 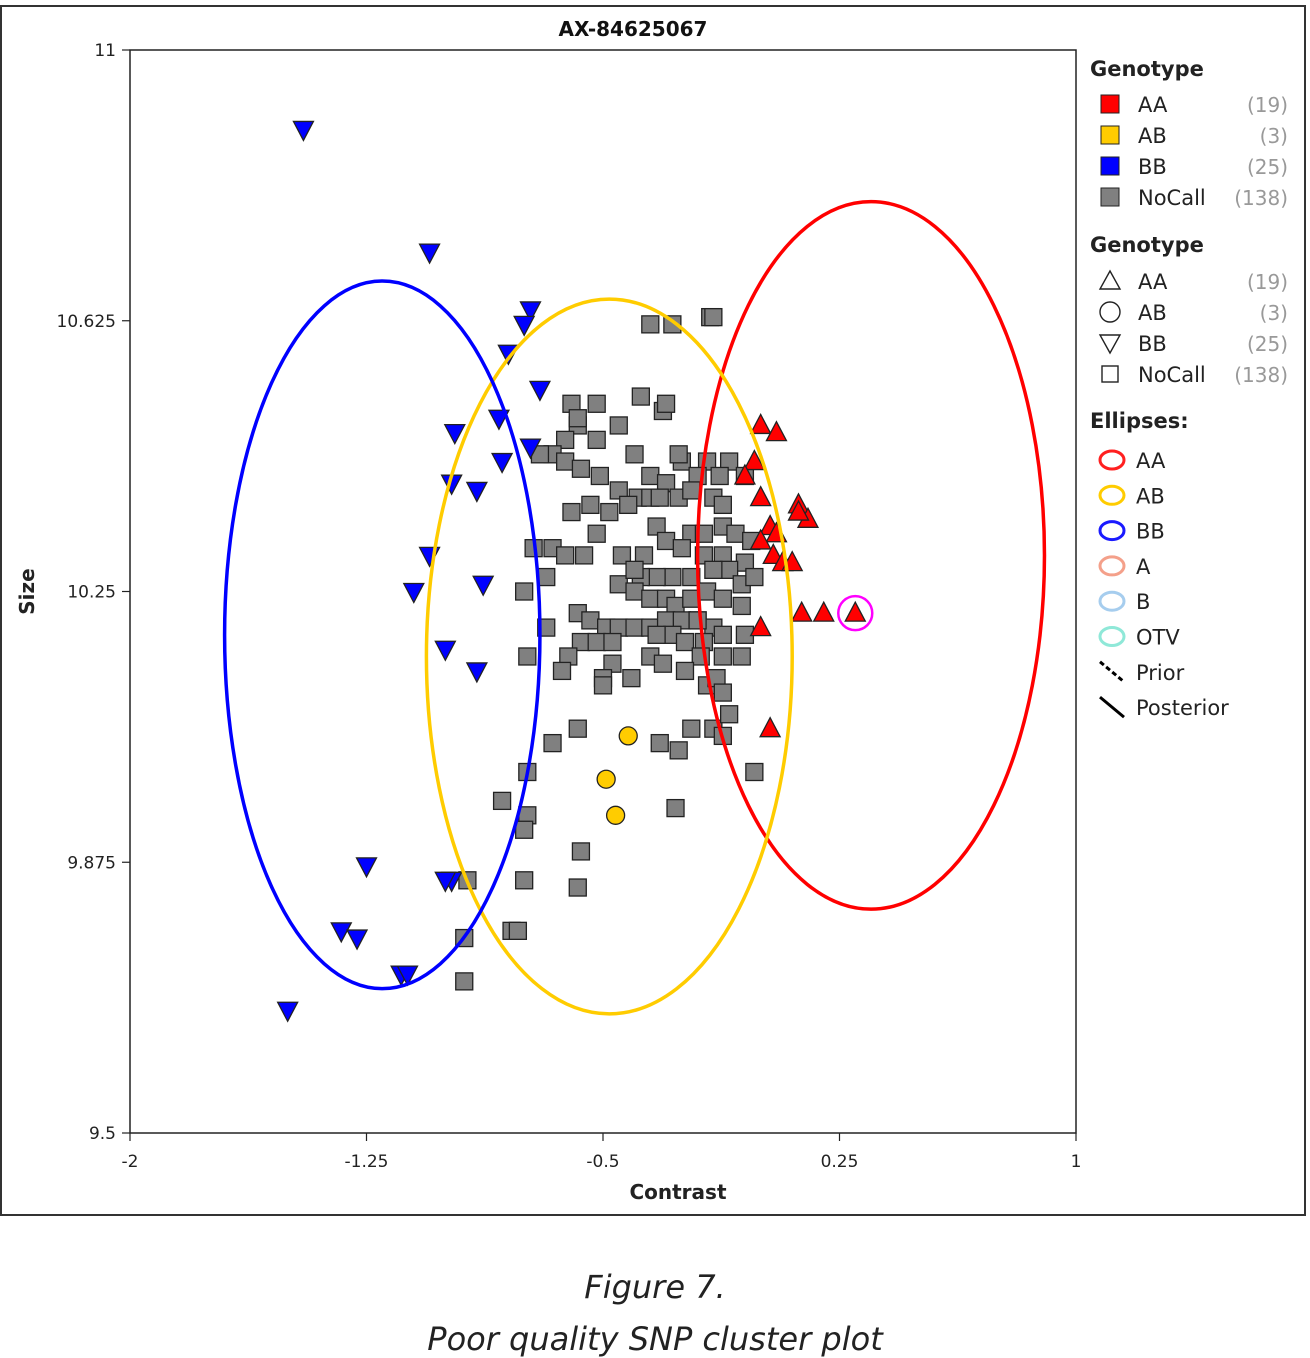 What do you see at coordinates (1110, 197) in the screenshot?
I see `legend-swatch-nocall` at bounding box center [1110, 197].